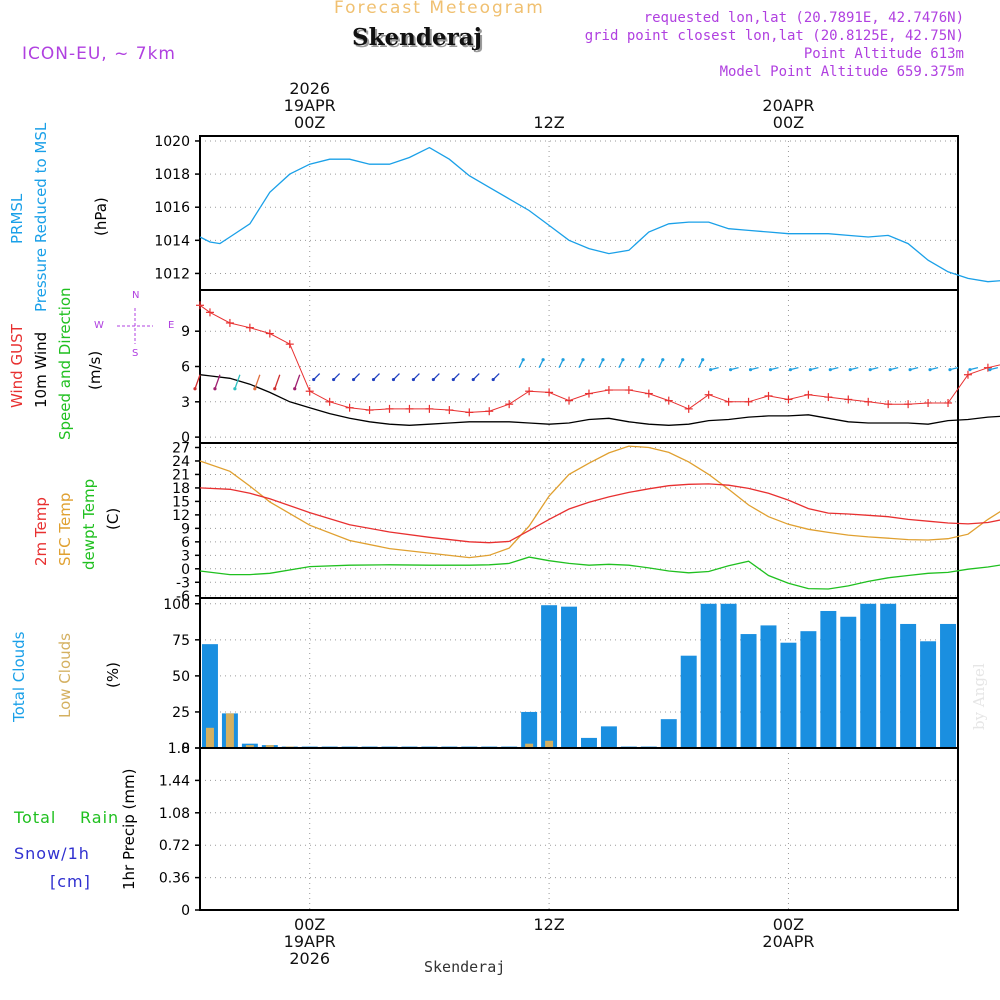 The image size is (1000, 1000). What do you see at coordinates (52, 853) in the screenshot?
I see `snow-label: Snow/1h` at bounding box center [52, 853].